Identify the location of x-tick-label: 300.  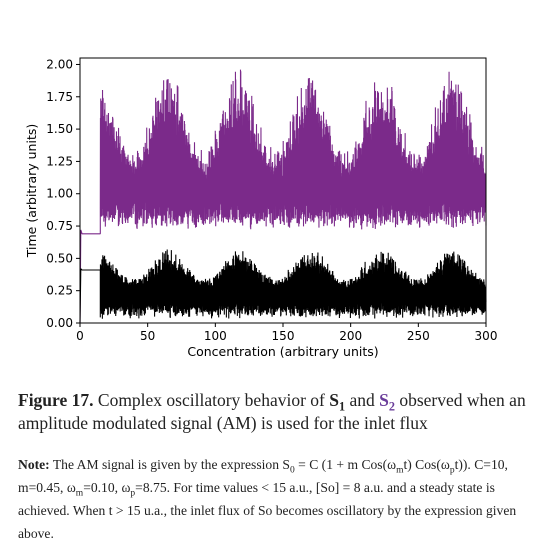
(486, 336).